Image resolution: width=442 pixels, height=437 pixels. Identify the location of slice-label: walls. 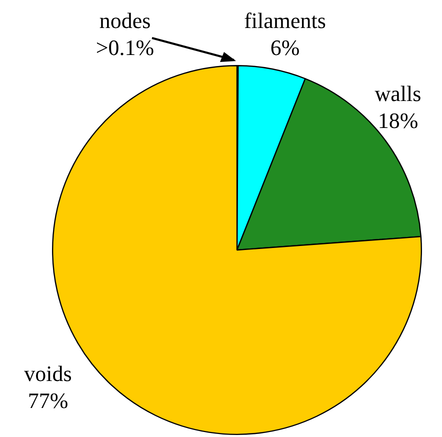
(398, 93).